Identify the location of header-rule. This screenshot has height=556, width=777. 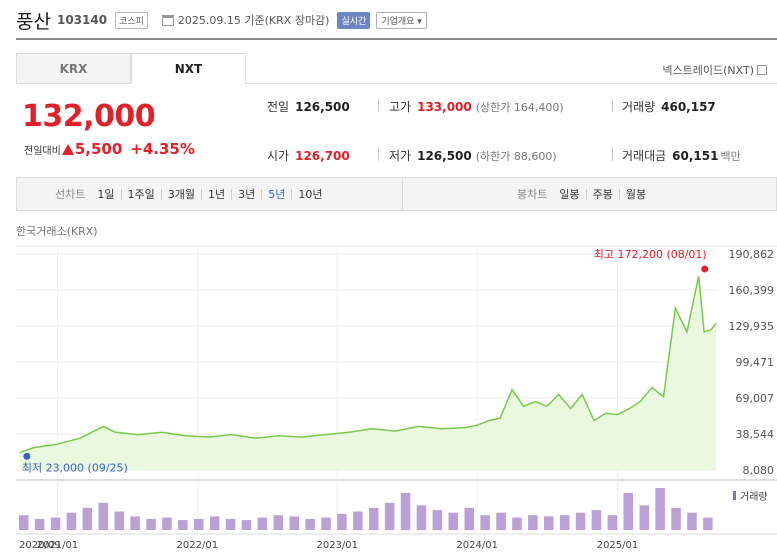
(396, 39).